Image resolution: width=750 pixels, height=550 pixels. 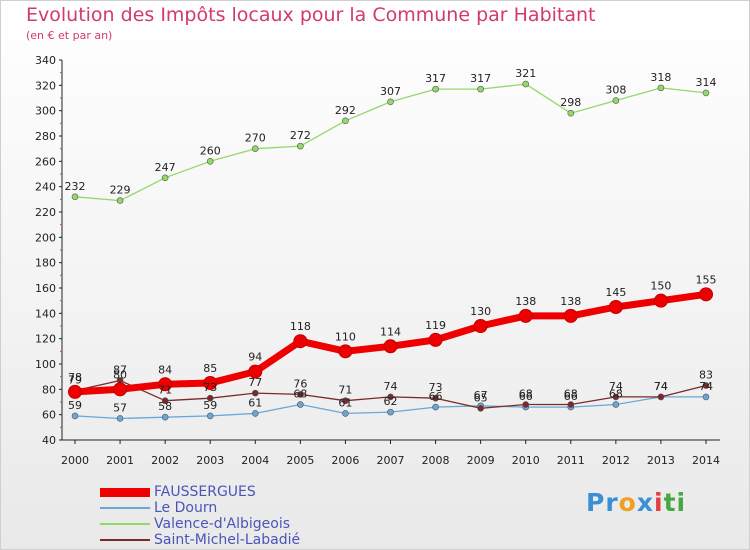 I want to click on x-tick-label: 2014, so click(x=706, y=460).